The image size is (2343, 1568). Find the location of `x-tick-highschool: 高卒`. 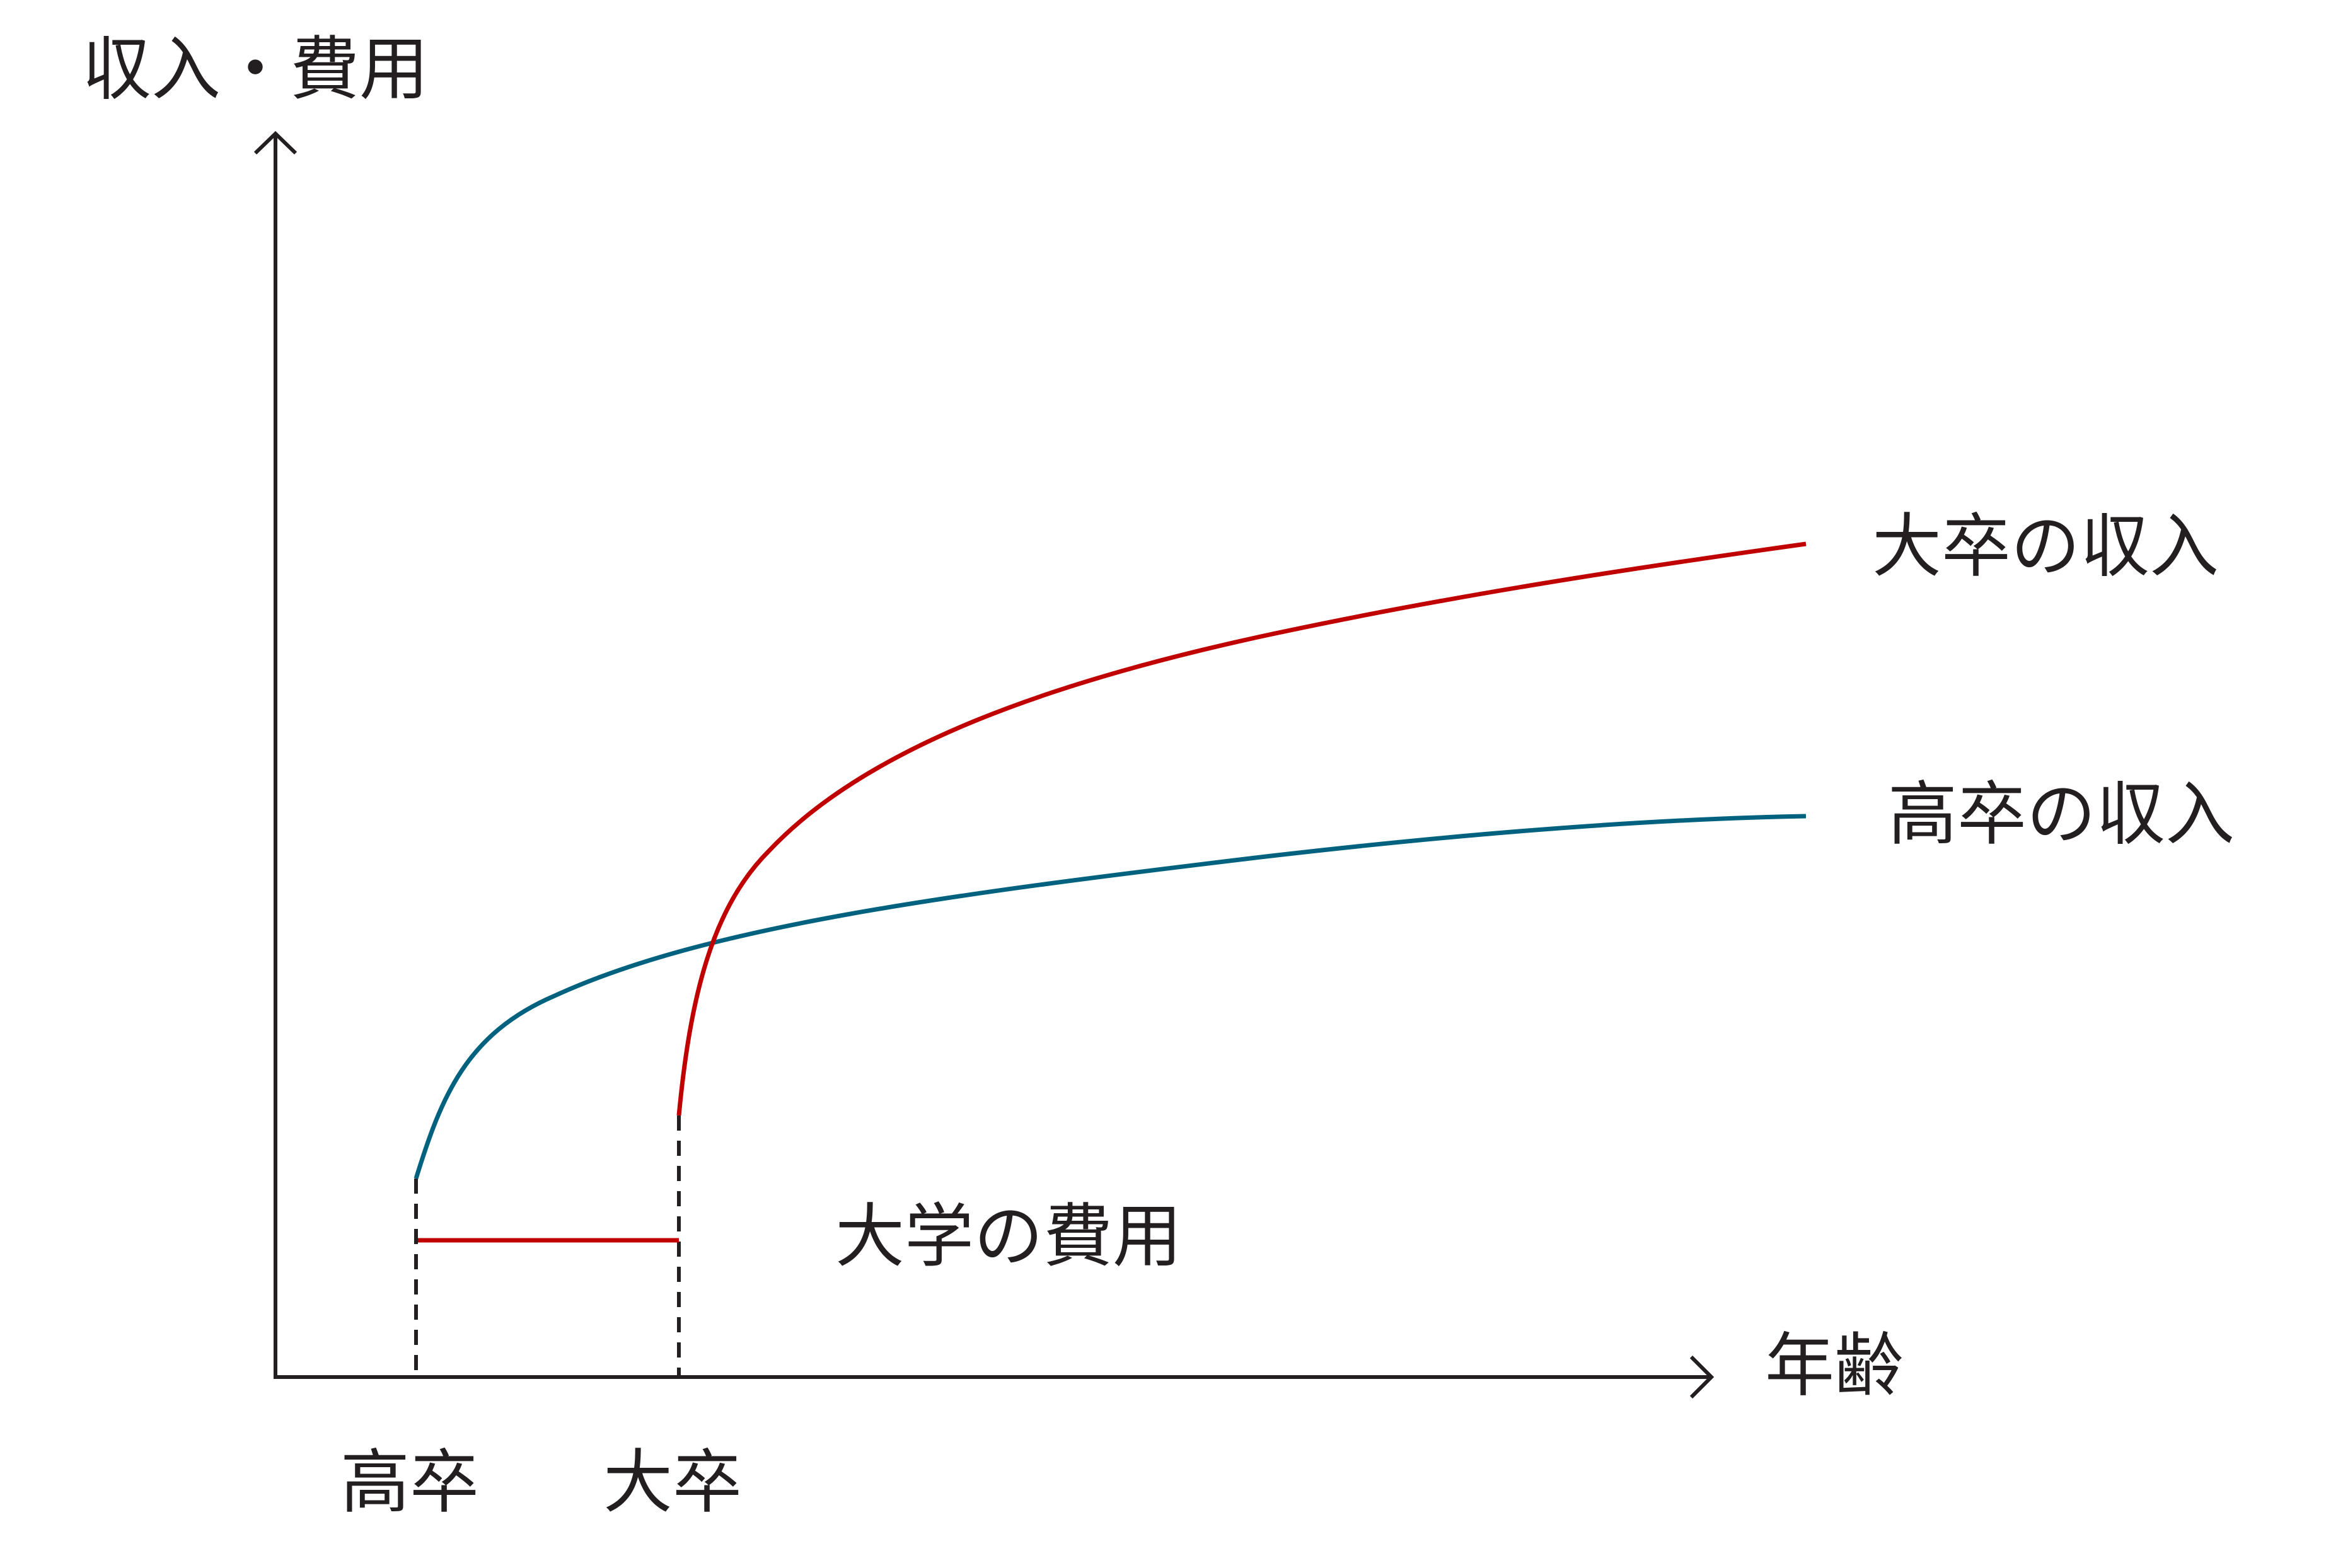

x-tick-highschool: 高卒 is located at coordinates (409, 1482).